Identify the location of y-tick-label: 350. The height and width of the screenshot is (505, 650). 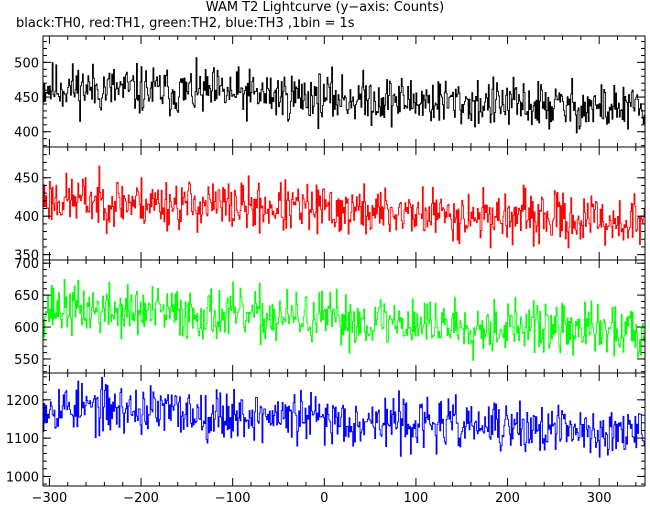
(26, 256).